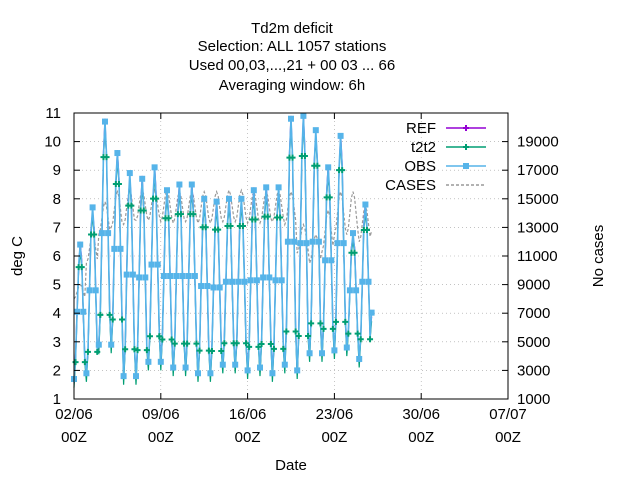 This screenshot has width=640, height=480. What do you see at coordinates (57, 370) in the screenshot?
I see `y-tick-label: 2` at bounding box center [57, 370].